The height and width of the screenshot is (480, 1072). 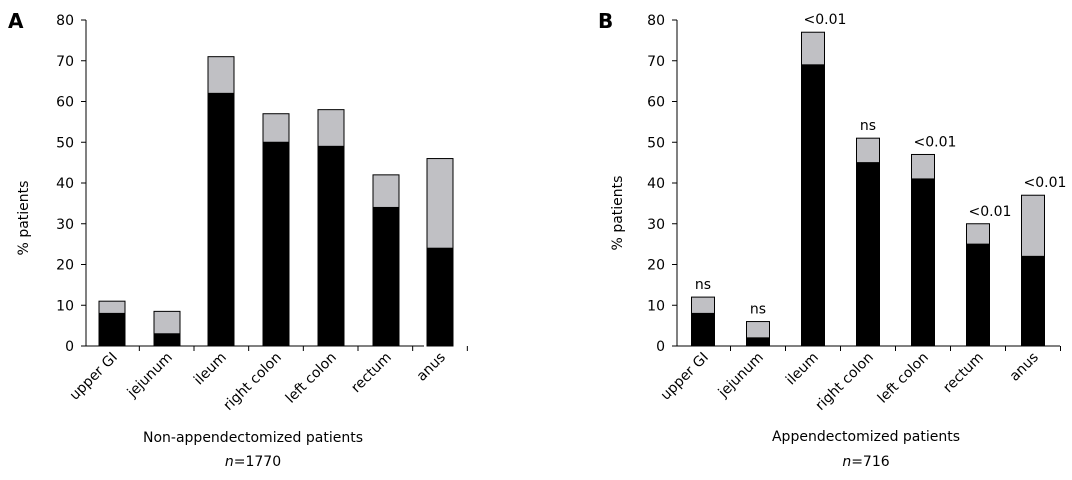 I want to click on n-line-b: n=716, so click(x=865, y=462).